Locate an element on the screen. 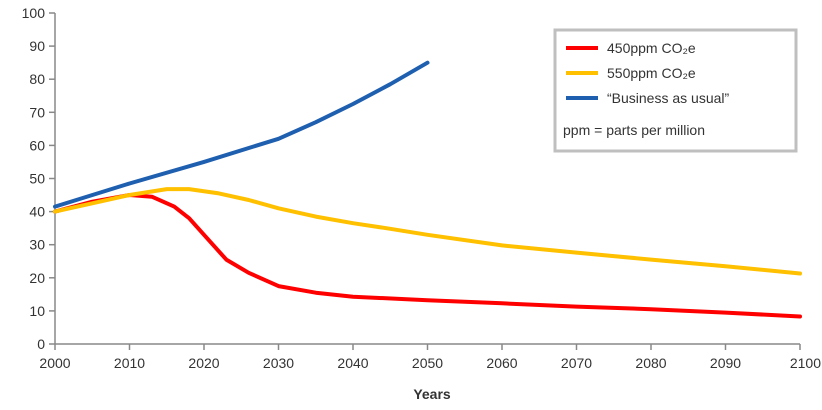 Image resolution: width=822 pixels, height=410 pixels. x-tick-label: 2010 is located at coordinates (129, 363).